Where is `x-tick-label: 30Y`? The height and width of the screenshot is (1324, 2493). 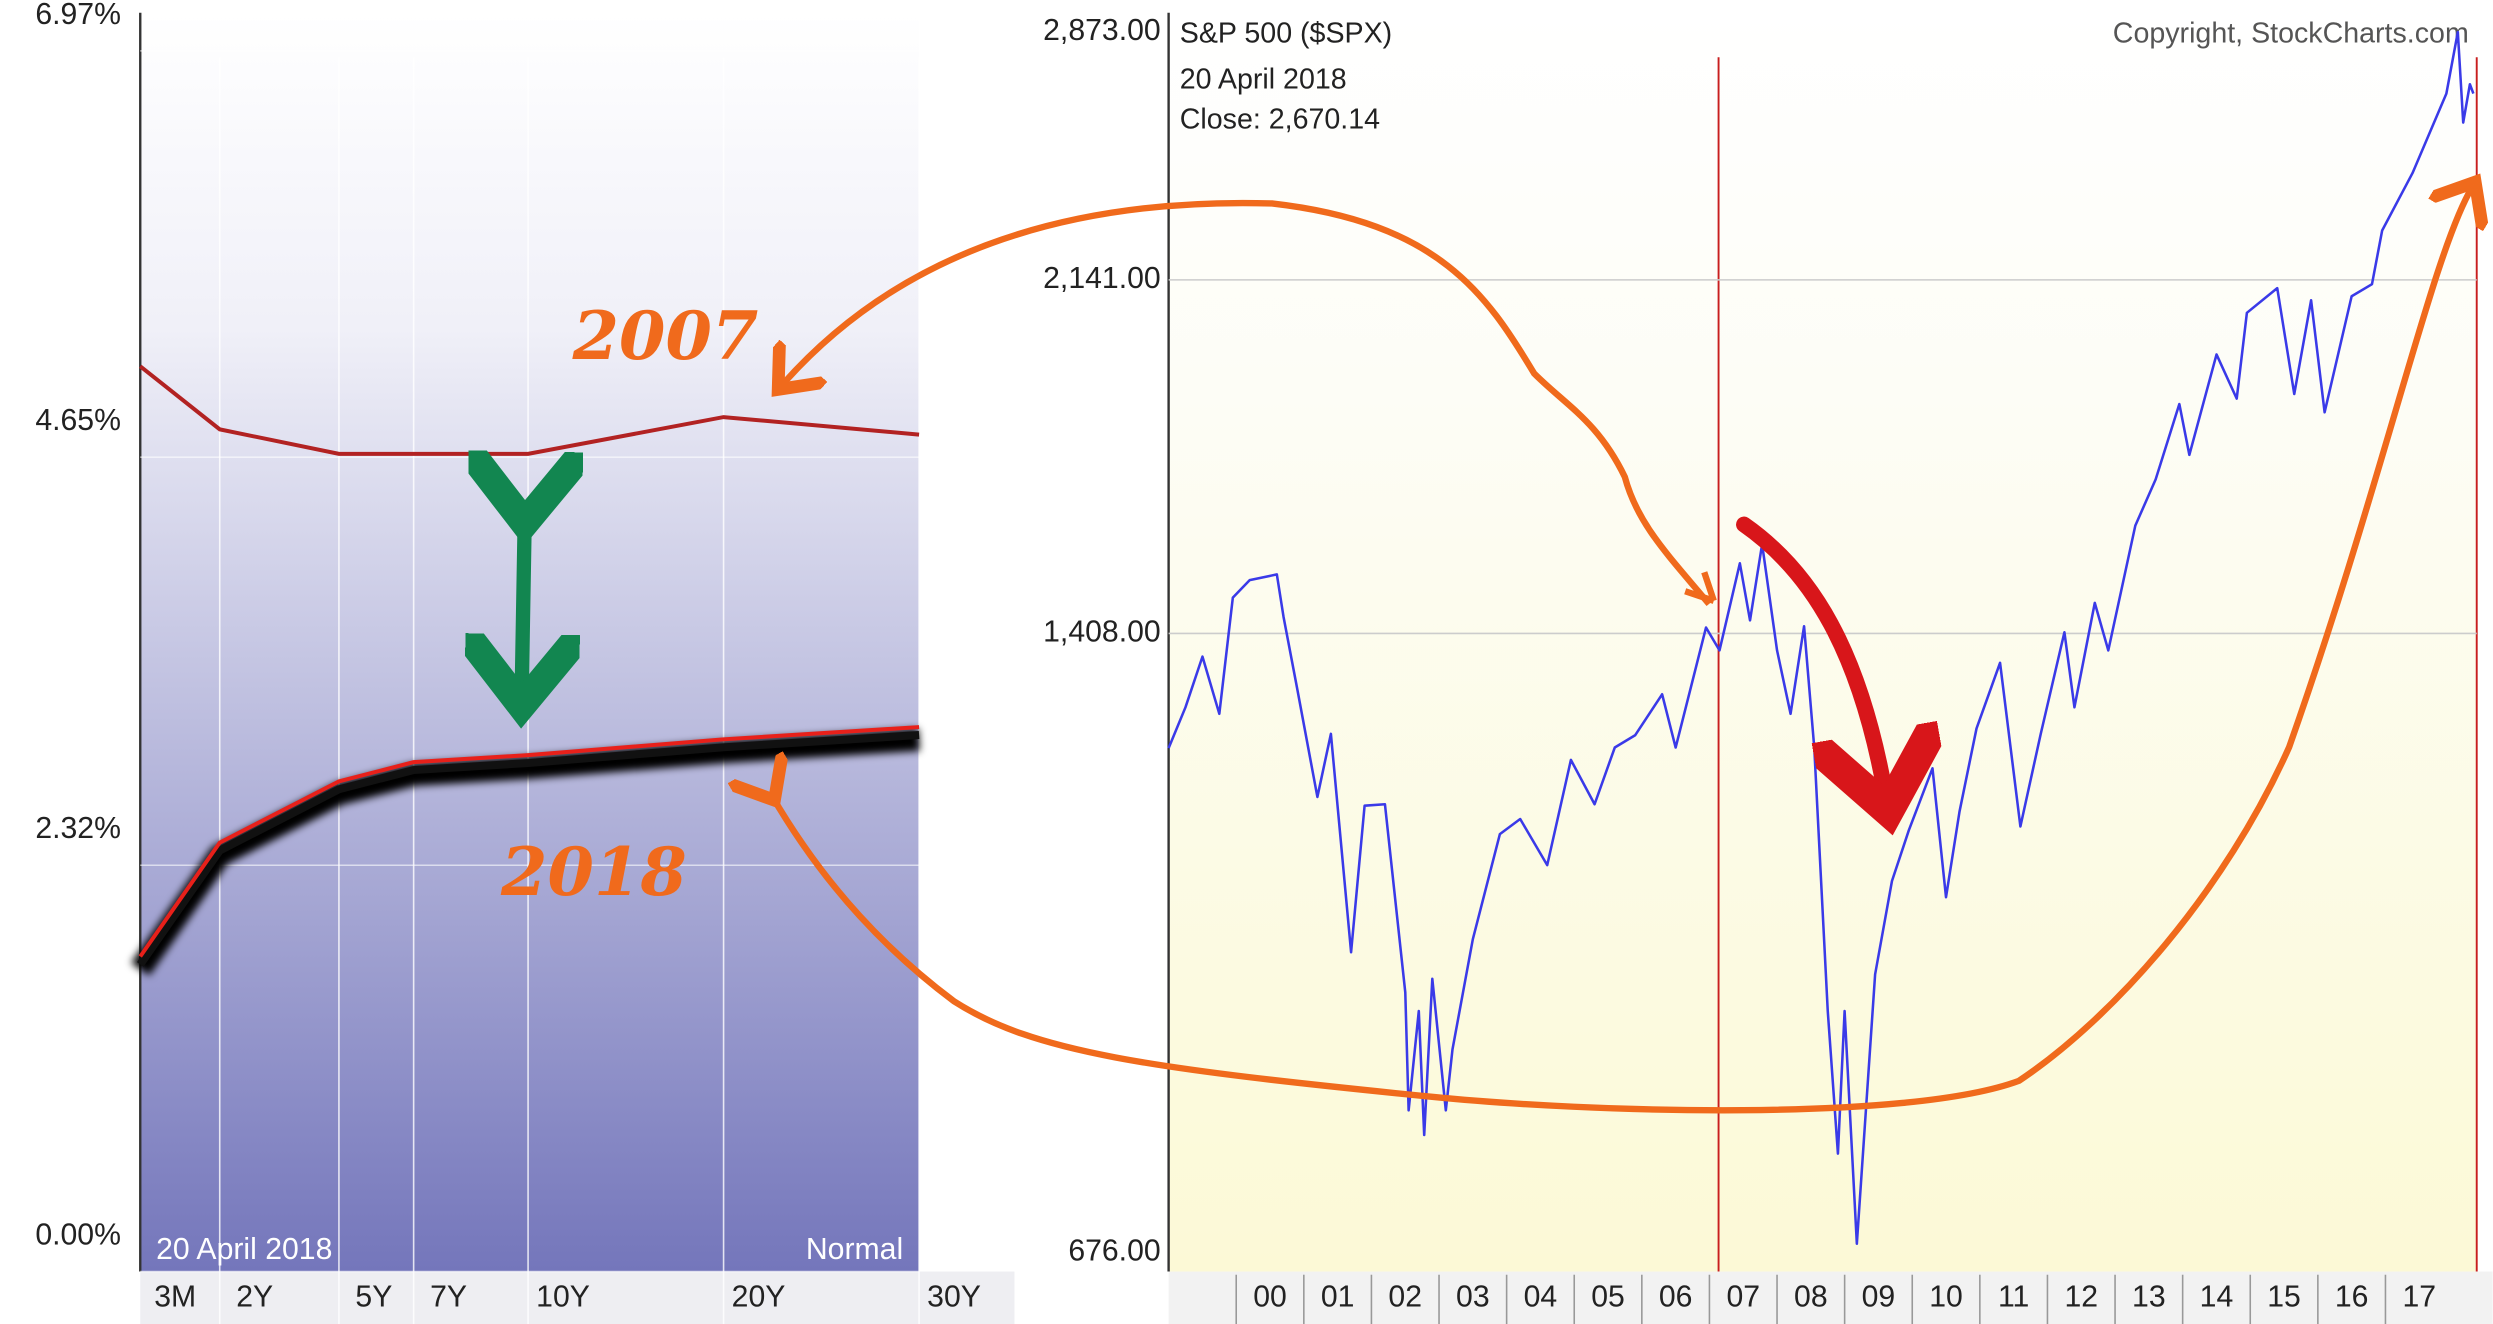 x-tick-label: 30Y is located at coordinates (954, 1297).